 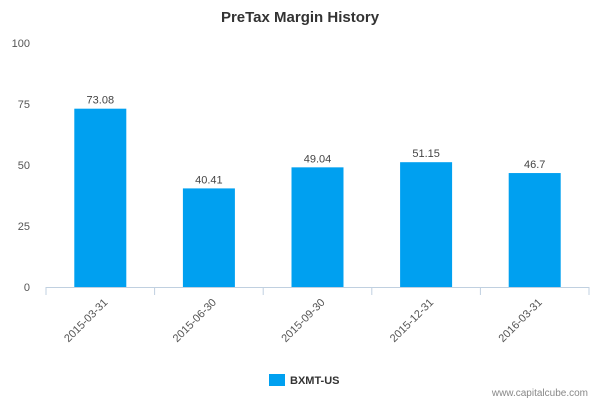 I want to click on y-tick-label: 50, so click(x=24, y=166).